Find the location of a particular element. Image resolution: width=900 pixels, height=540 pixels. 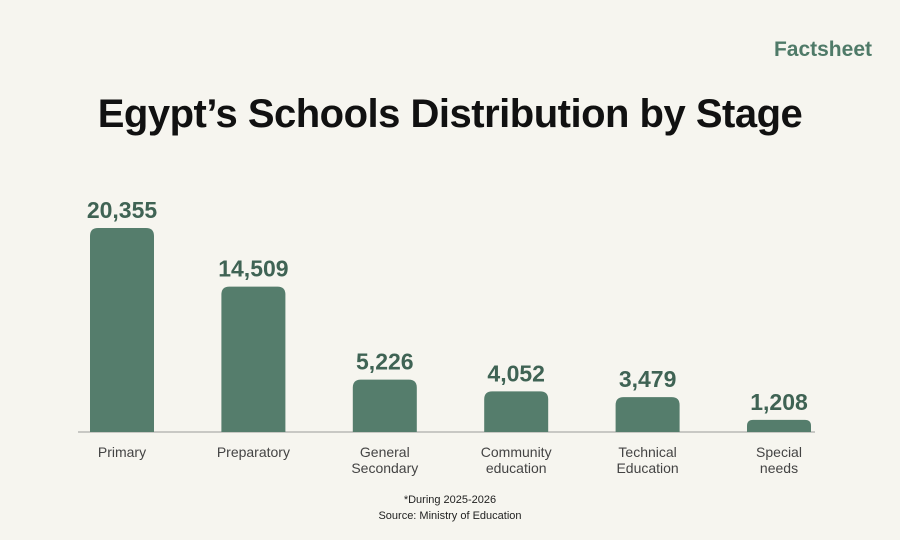

x-tick-label: Technical Education is located at coordinates (647, 460).